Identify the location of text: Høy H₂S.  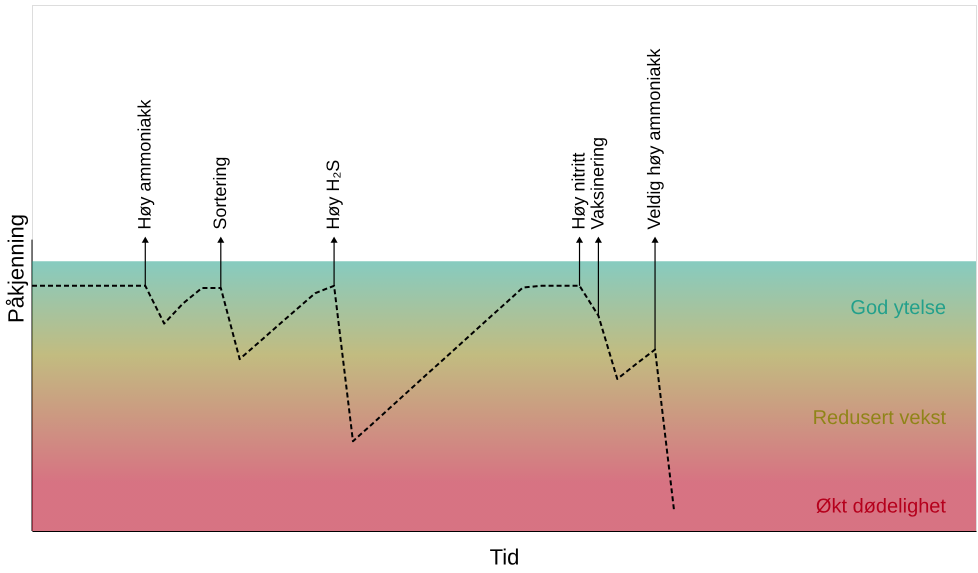
(333, 195).